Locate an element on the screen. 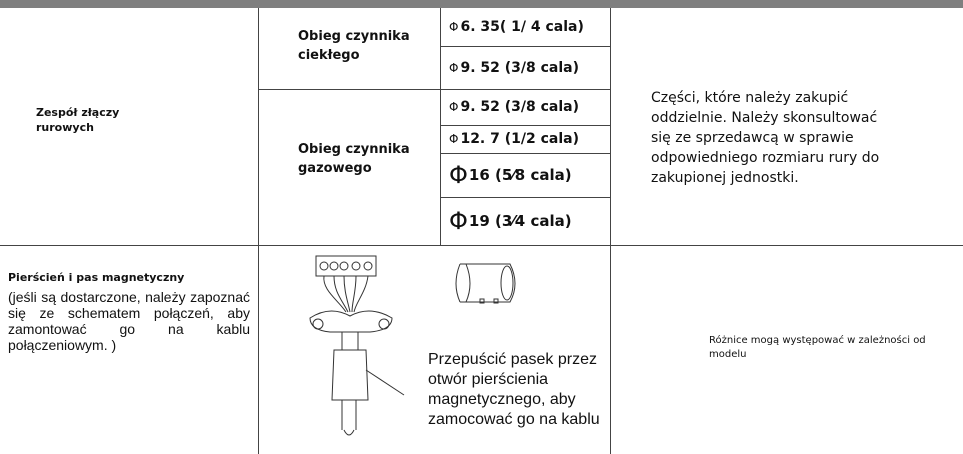  pipe-size: Φ 12. 7 (1/2 cala) is located at coordinates (525, 139).